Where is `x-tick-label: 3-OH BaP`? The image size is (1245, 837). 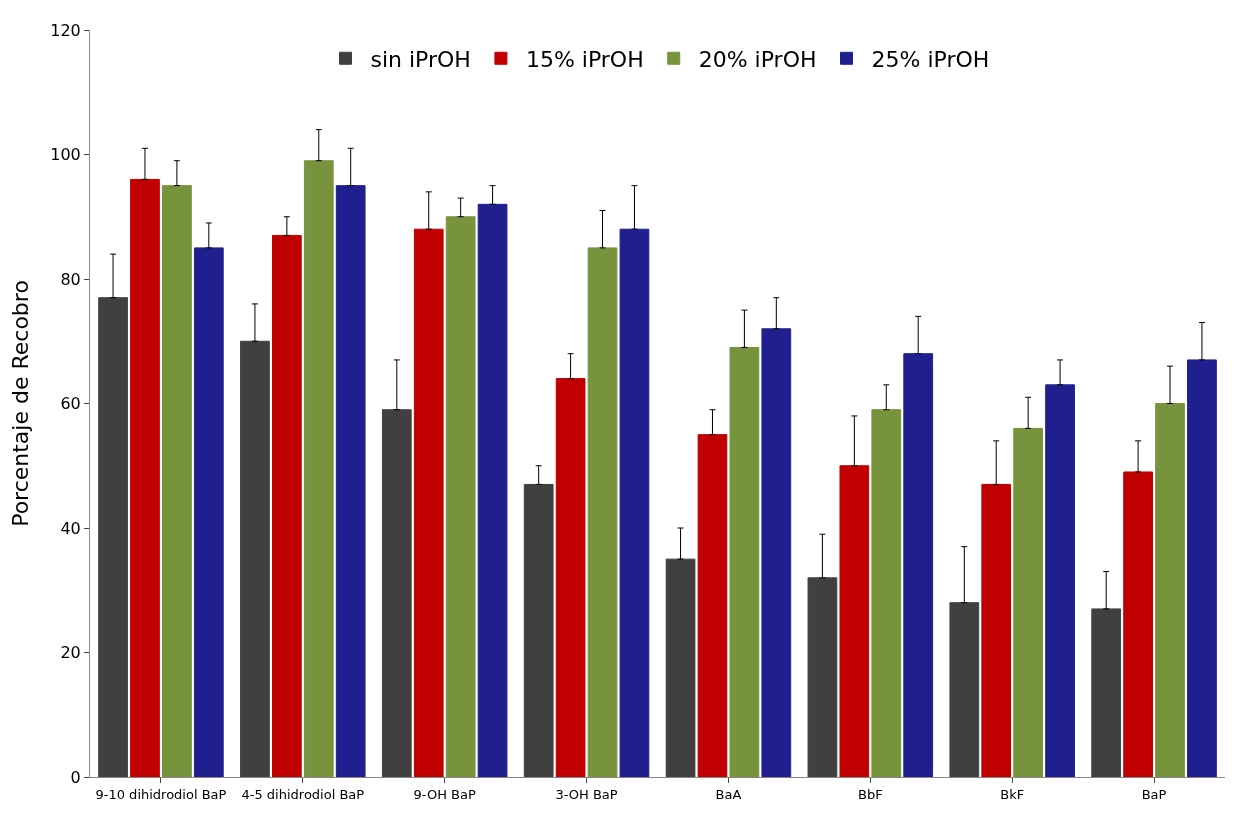 x-tick-label: 3-OH BaP is located at coordinates (586, 794).